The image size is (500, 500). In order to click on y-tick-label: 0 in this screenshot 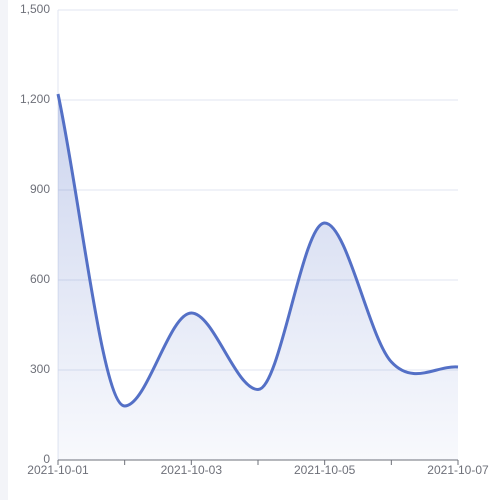, I will do `click(46, 459)`.